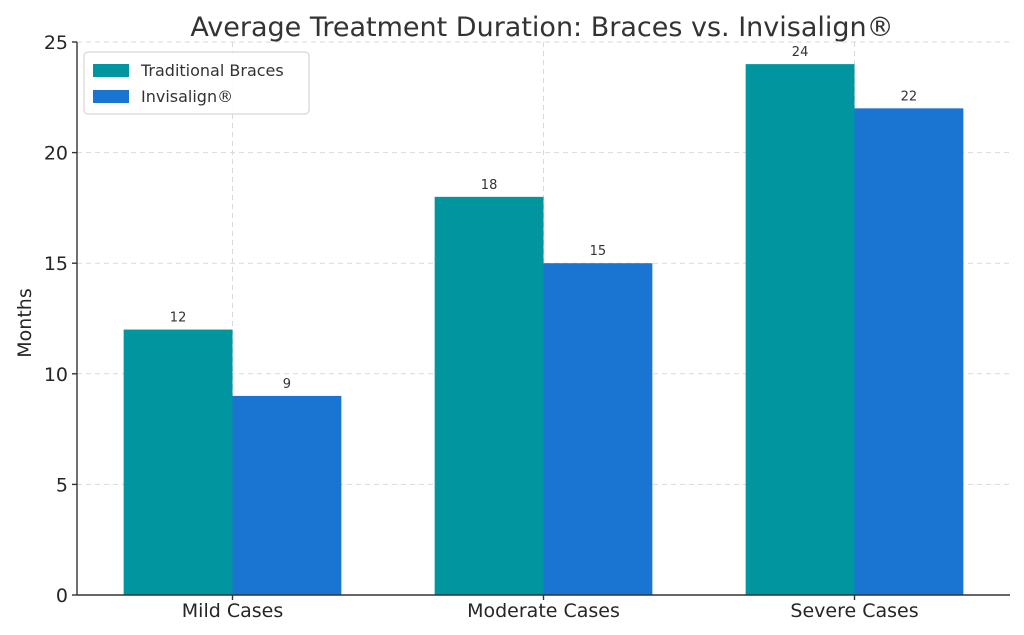  Describe the element at coordinates (56, 264) in the screenshot. I see `y-tick-label: 15` at that location.